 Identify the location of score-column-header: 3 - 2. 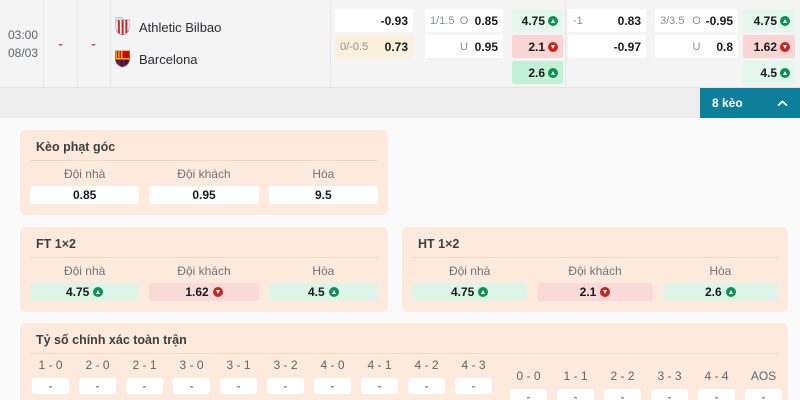
(285, 365).